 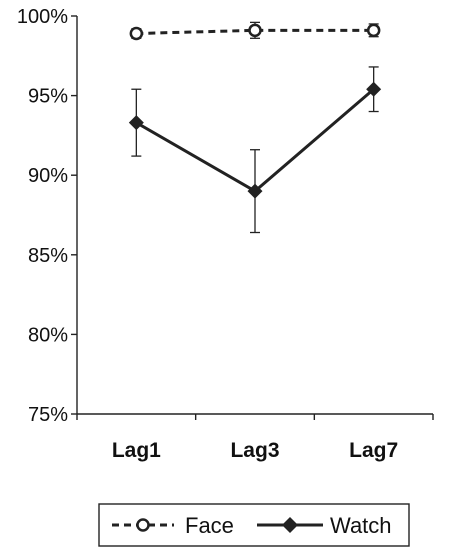 What do you see at coordinates (373, 450) in the screenshot?
I see `x-tick-label: Lag7` at bounding box center [373, 450].